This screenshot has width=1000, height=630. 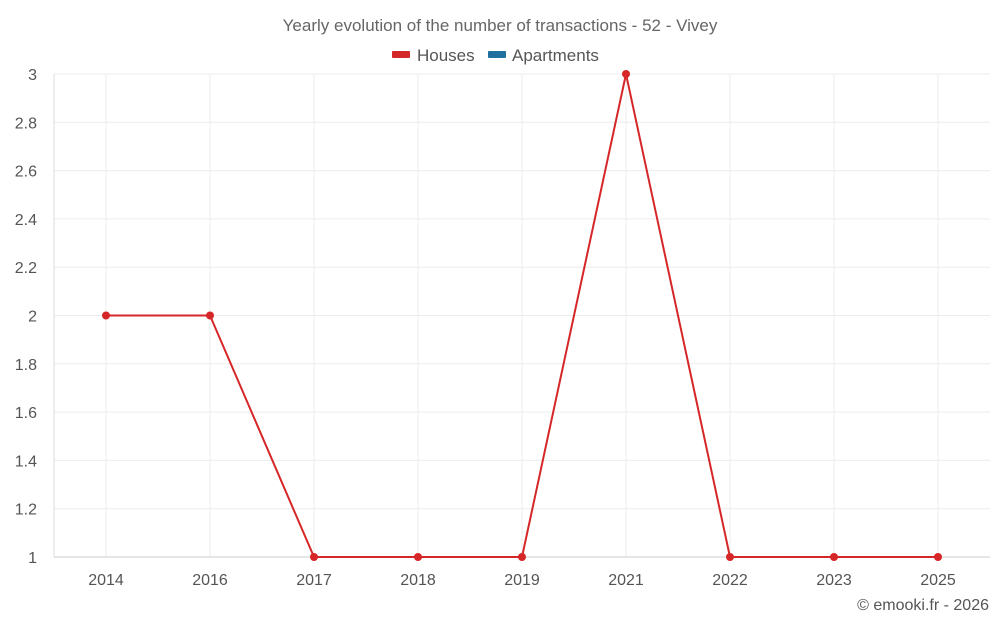 I want to click on legend-swatch-houses, so click(x=401, y=54).